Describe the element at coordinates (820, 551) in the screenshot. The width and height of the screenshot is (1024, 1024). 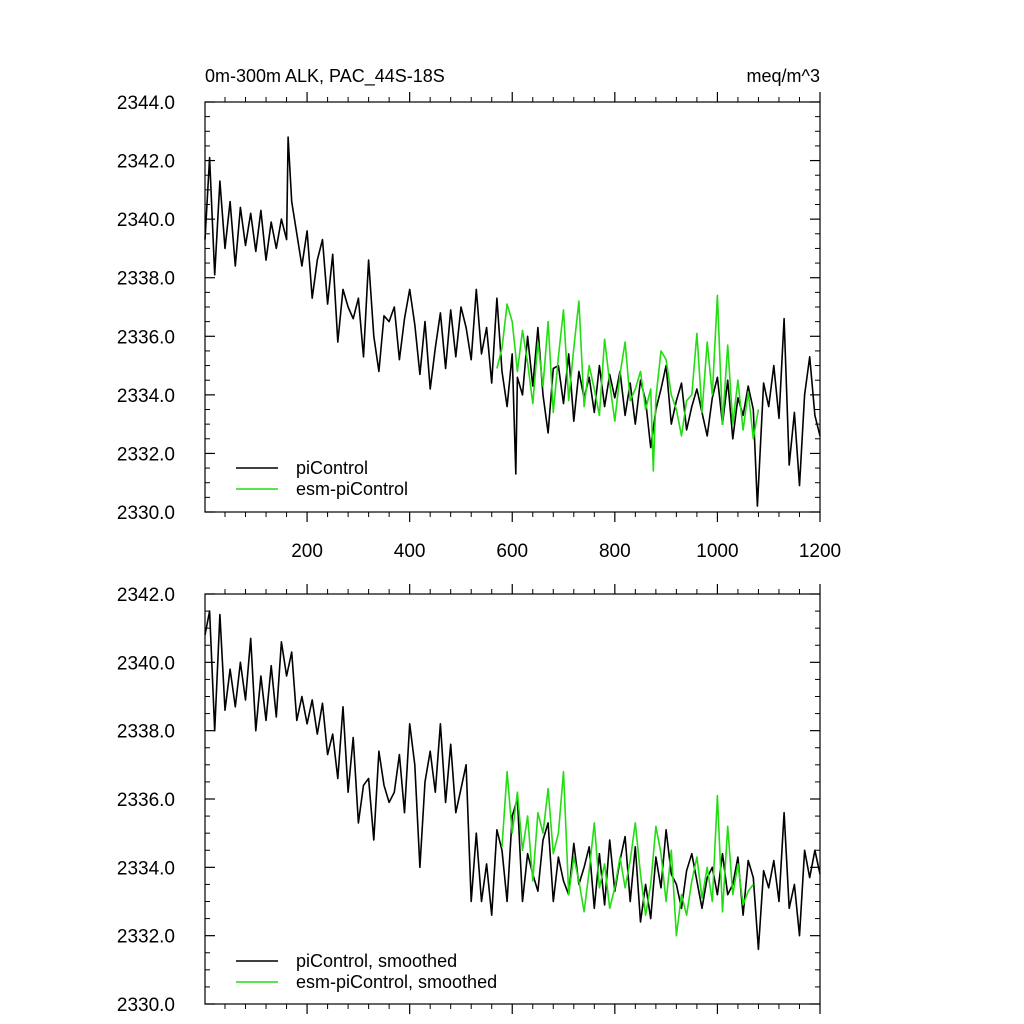
I see `x-tick-label: 1200` at that location.